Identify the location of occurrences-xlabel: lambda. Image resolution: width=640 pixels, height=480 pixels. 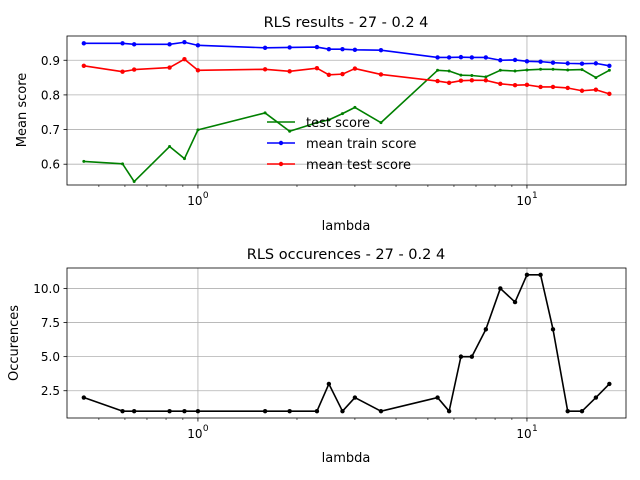
(346, 458).